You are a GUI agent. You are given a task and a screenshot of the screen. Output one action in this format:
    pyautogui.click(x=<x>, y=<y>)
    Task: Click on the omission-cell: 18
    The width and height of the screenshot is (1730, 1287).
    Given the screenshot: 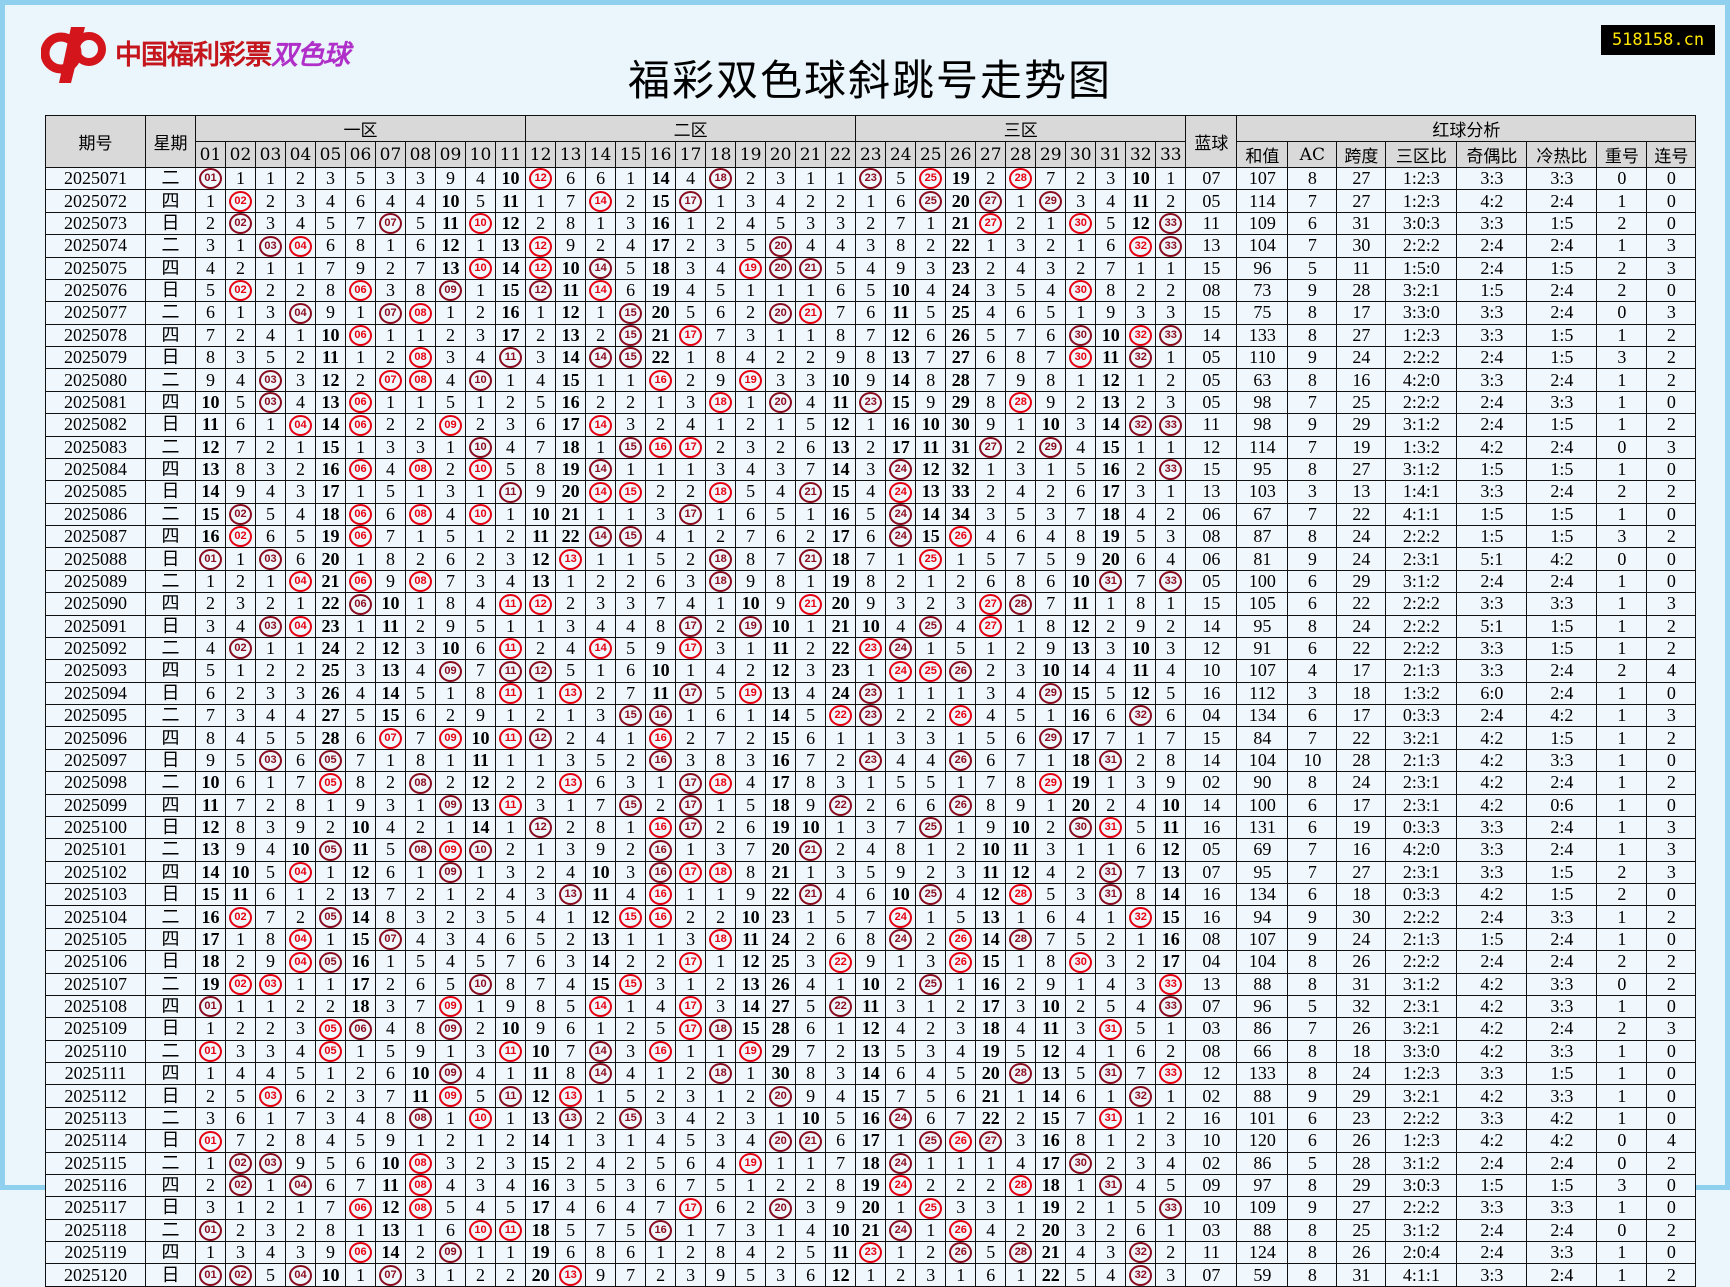 What is the action you would take?
    pyautogui.click(x=871, y=1163)
    